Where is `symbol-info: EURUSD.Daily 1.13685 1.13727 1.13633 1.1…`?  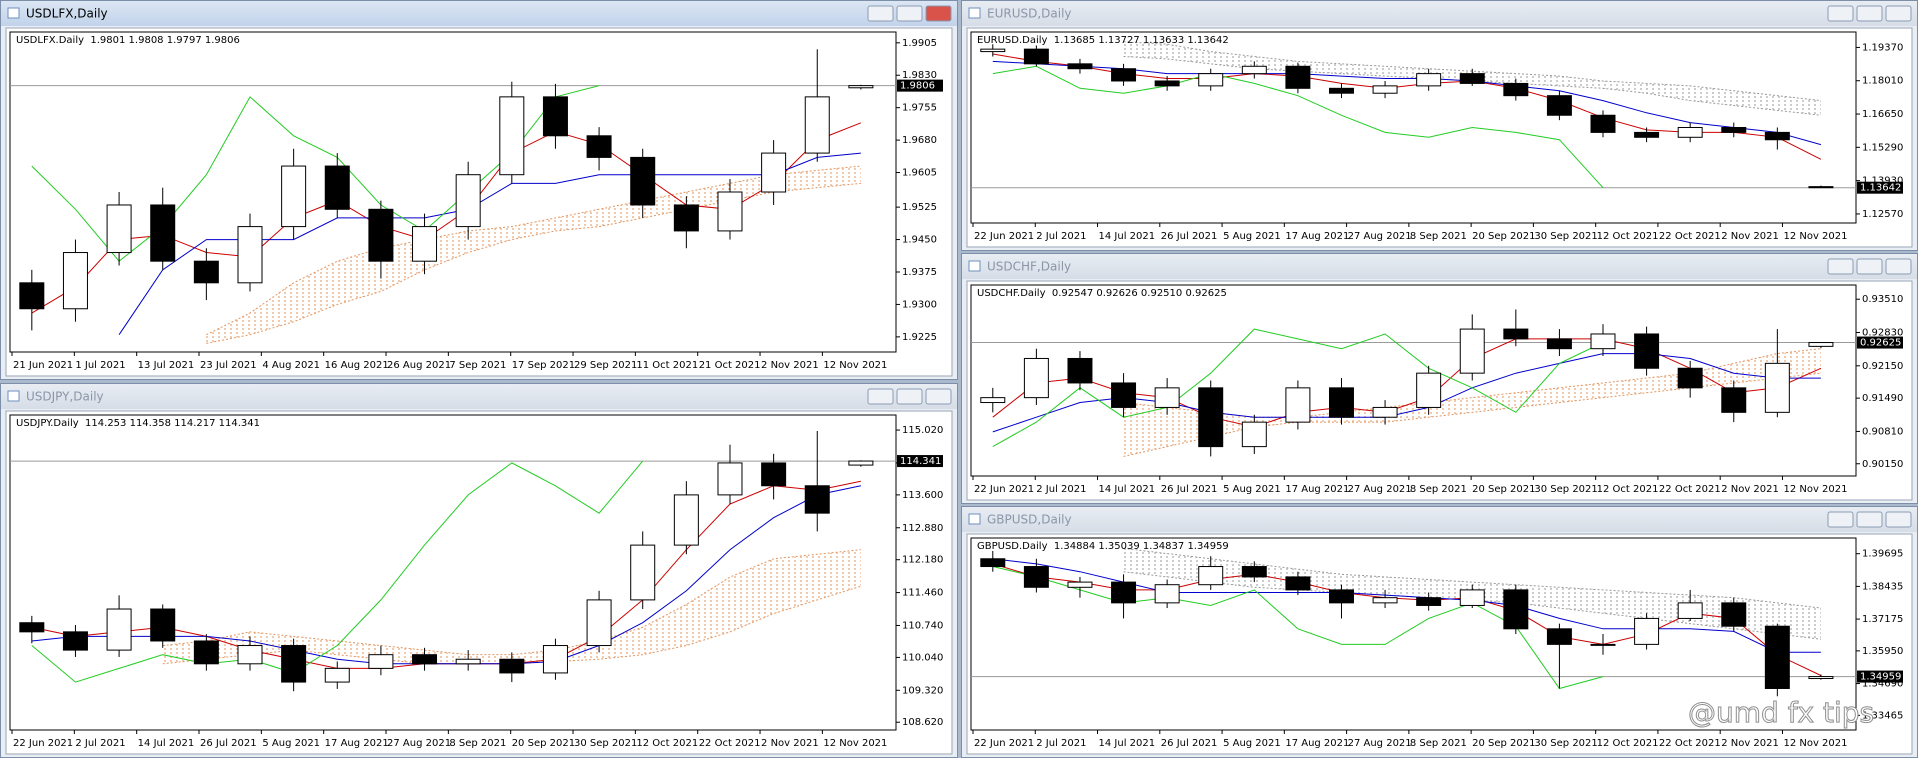 symbol-info: EURUSD.Daily 1.13685 1.13727 1.13633 1.1… is located at coordinates (1103, 40).